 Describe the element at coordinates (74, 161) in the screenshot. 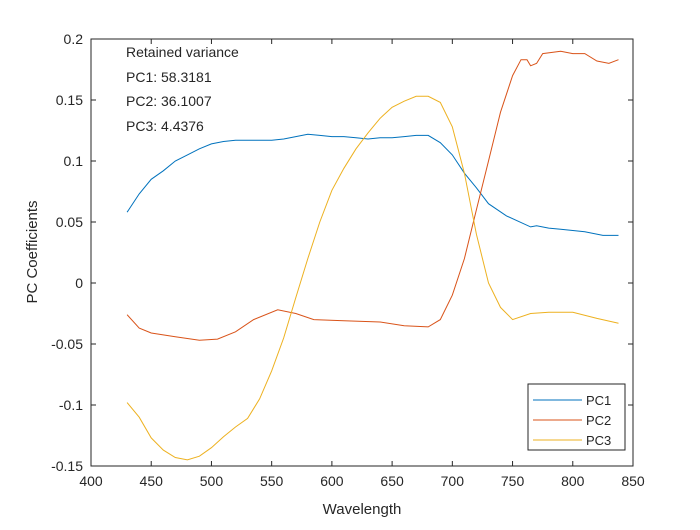

I see `y-tick-label: 0.1` at that location.